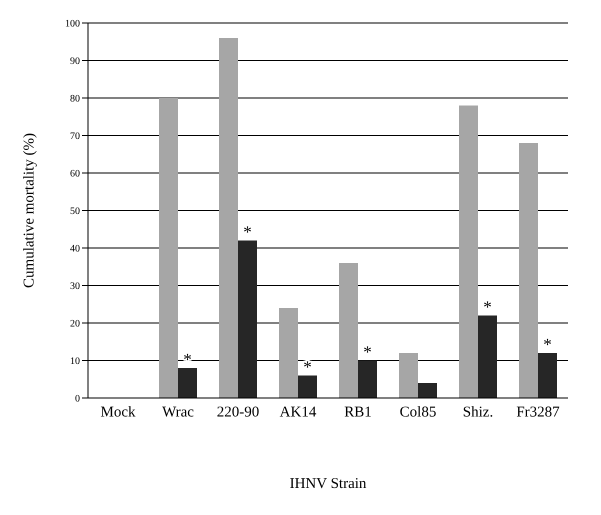 The image size is (601, 515). Describe the element at coordinates (358, 412) in the screenshot. I see `x-tick-label: RB1` at that location.